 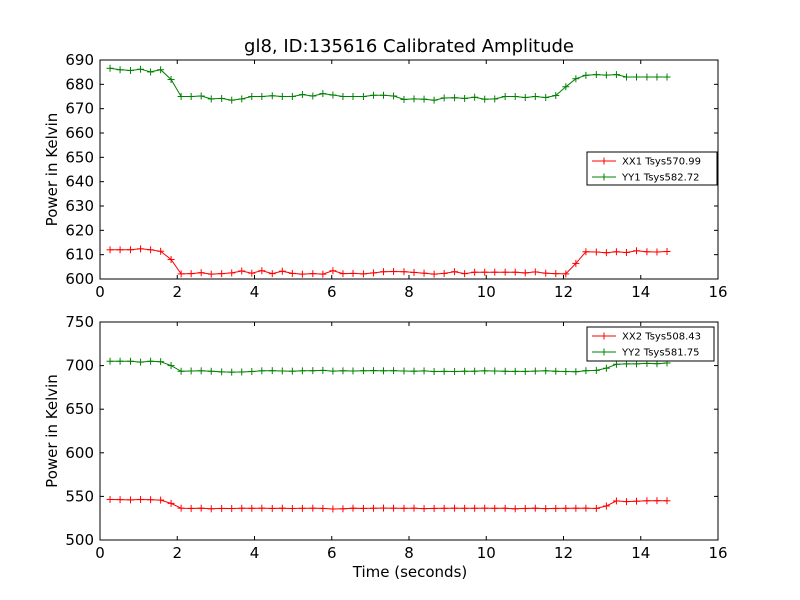 I want to click on x-tick-label: 2, so click(x=177, y=553).